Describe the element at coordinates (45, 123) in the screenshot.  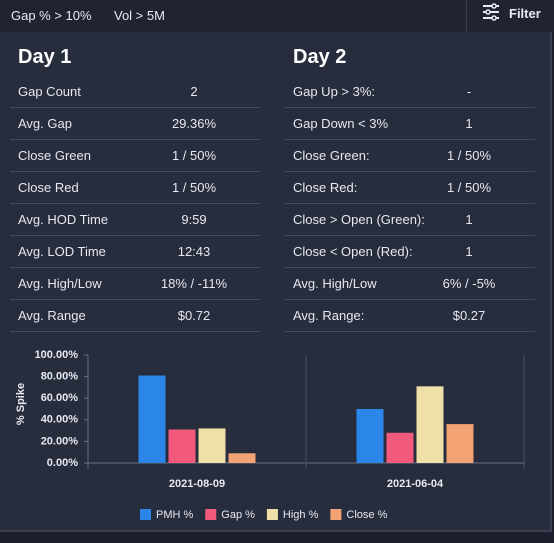
I see `stat-label: Avg. Gap` at that location.